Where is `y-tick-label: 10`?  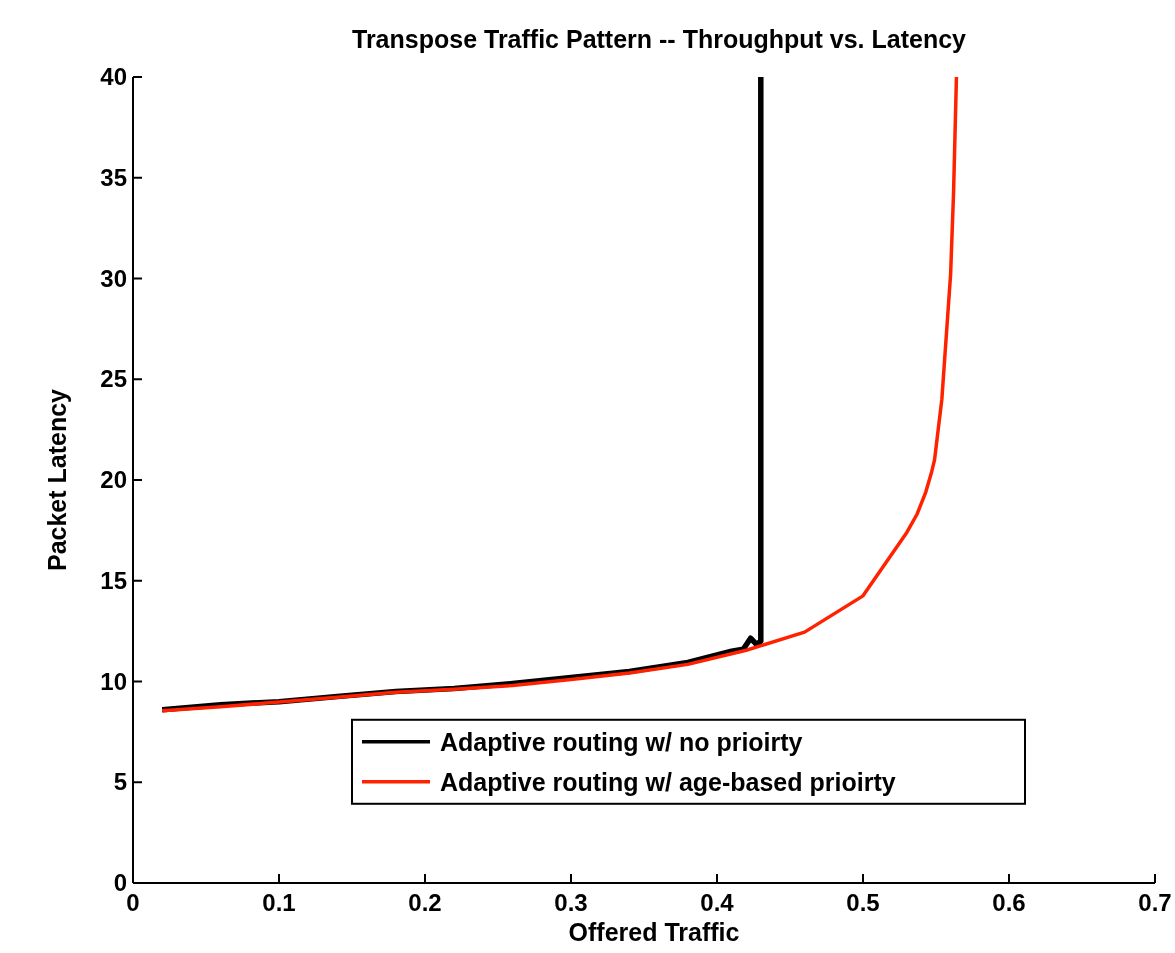
y-tick-label: 10 is located at coordinates (113, 681).